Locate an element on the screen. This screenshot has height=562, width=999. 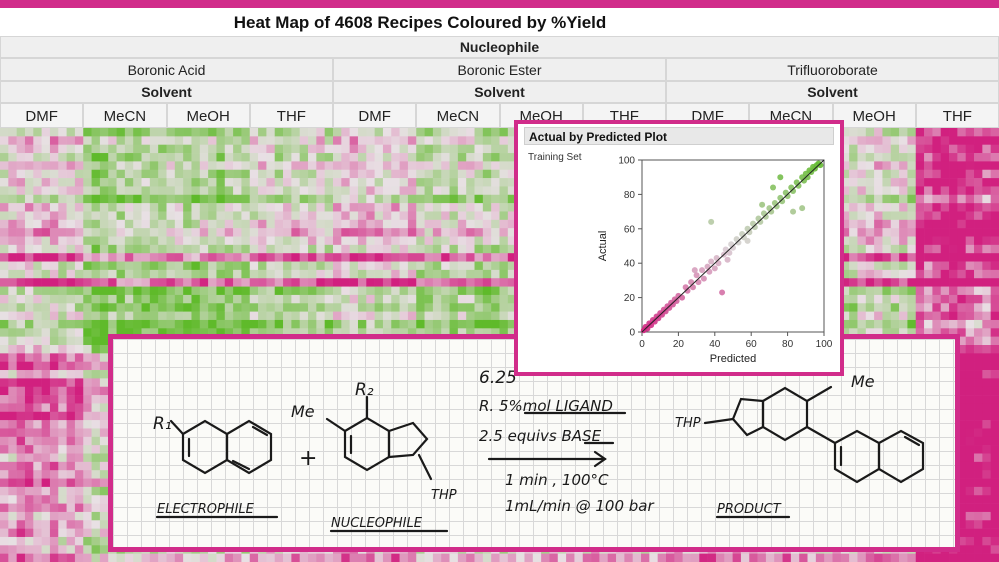
y-tick-label: 0 is located at coordinates (632, 333).